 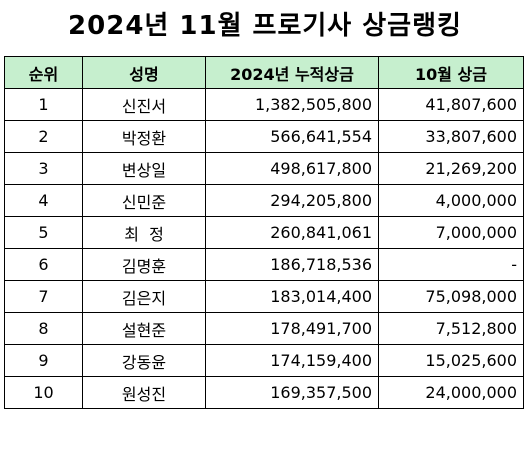 I want to click on table-row: 8 설현준 178,491,700 7,512,800, so click(x=264, y=328).